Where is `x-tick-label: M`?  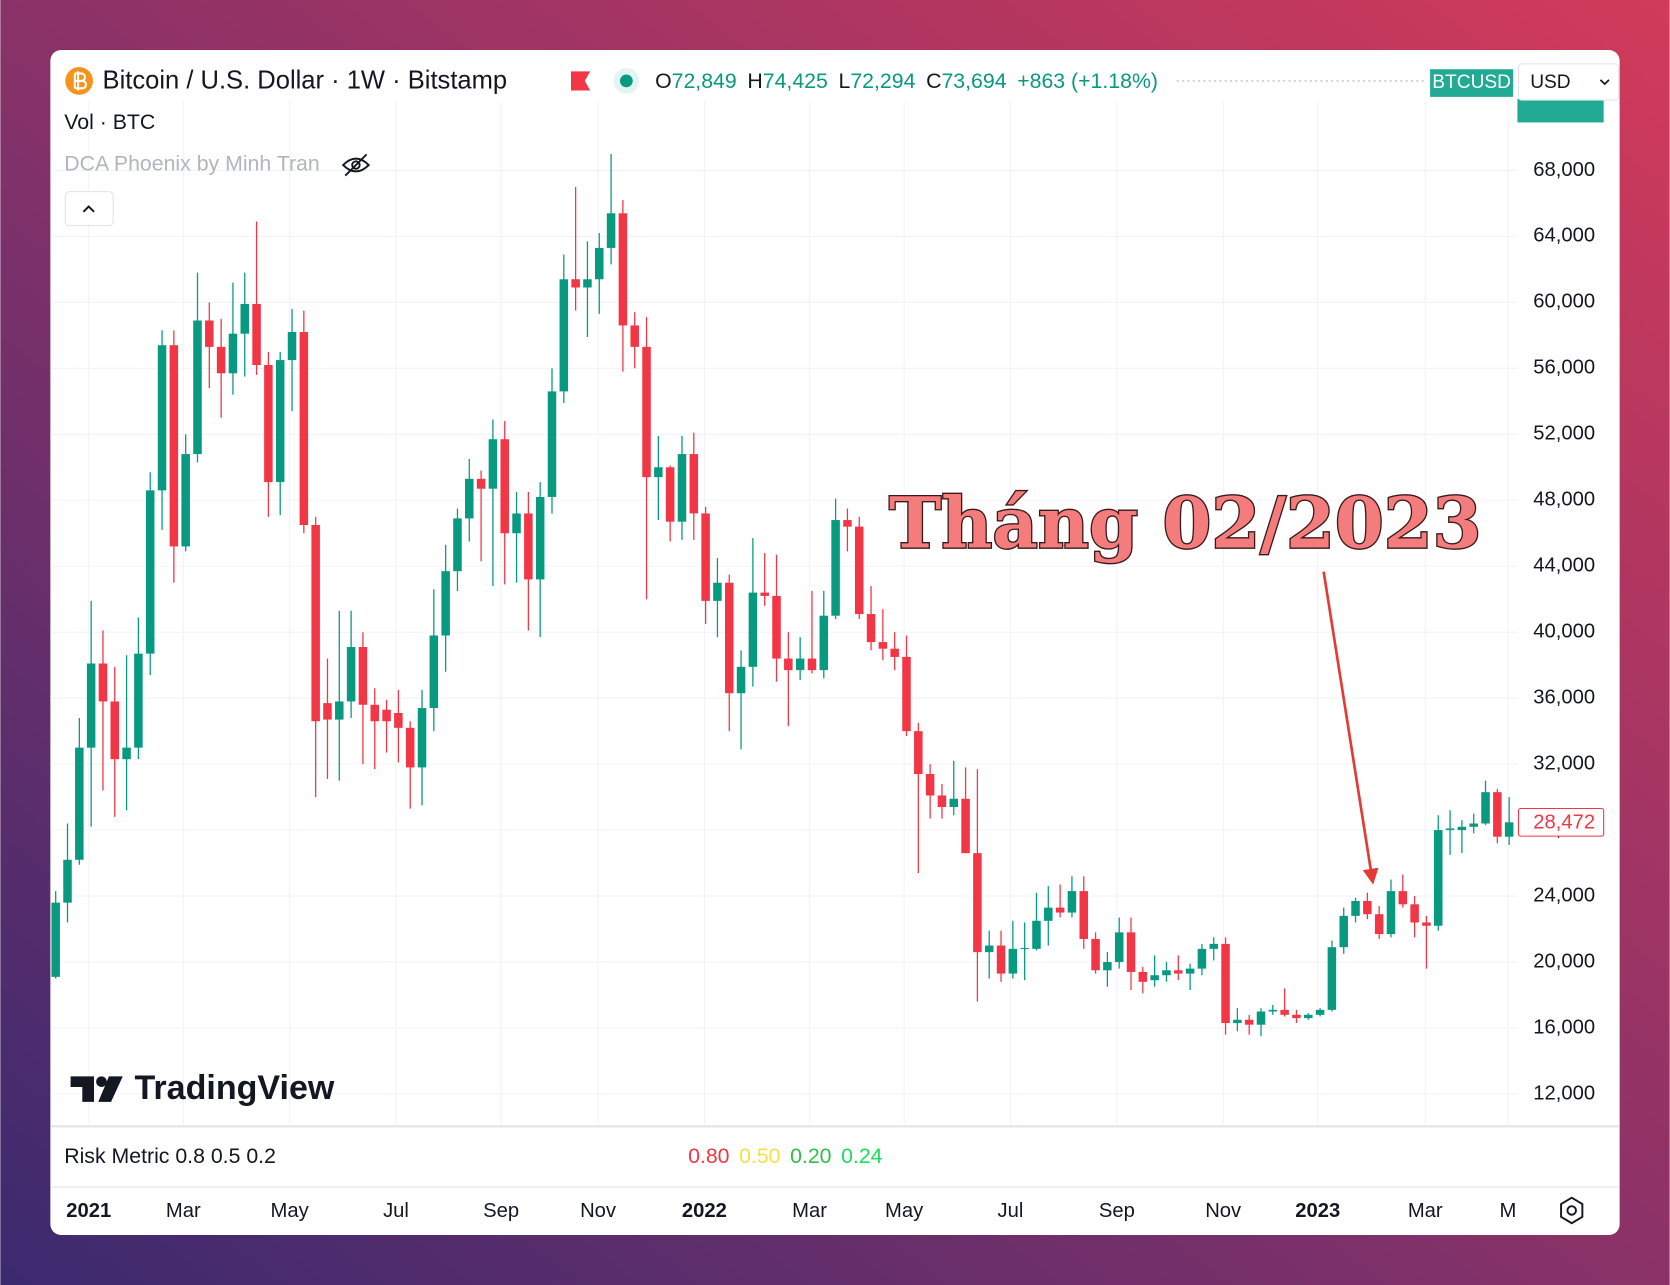 x-tick-label: M is located at coordinates (1508, 1211).